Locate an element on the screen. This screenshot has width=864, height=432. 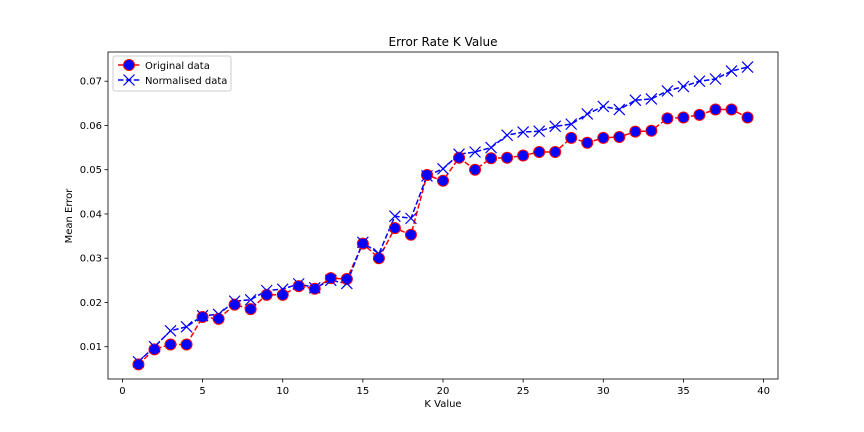
legend-box is located at coordinates (172, 73).